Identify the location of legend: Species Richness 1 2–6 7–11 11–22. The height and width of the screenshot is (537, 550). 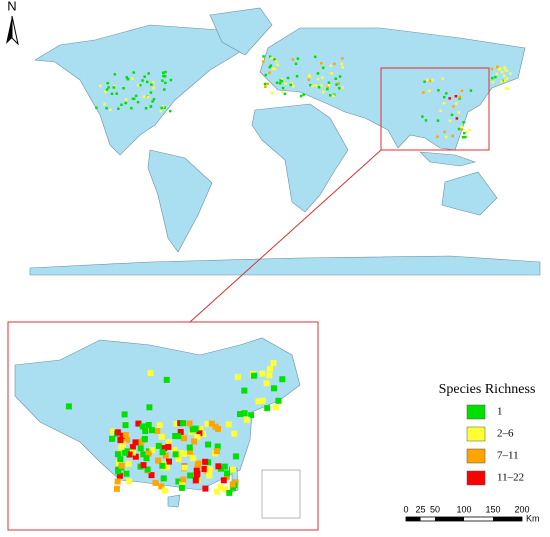
(487, 434).